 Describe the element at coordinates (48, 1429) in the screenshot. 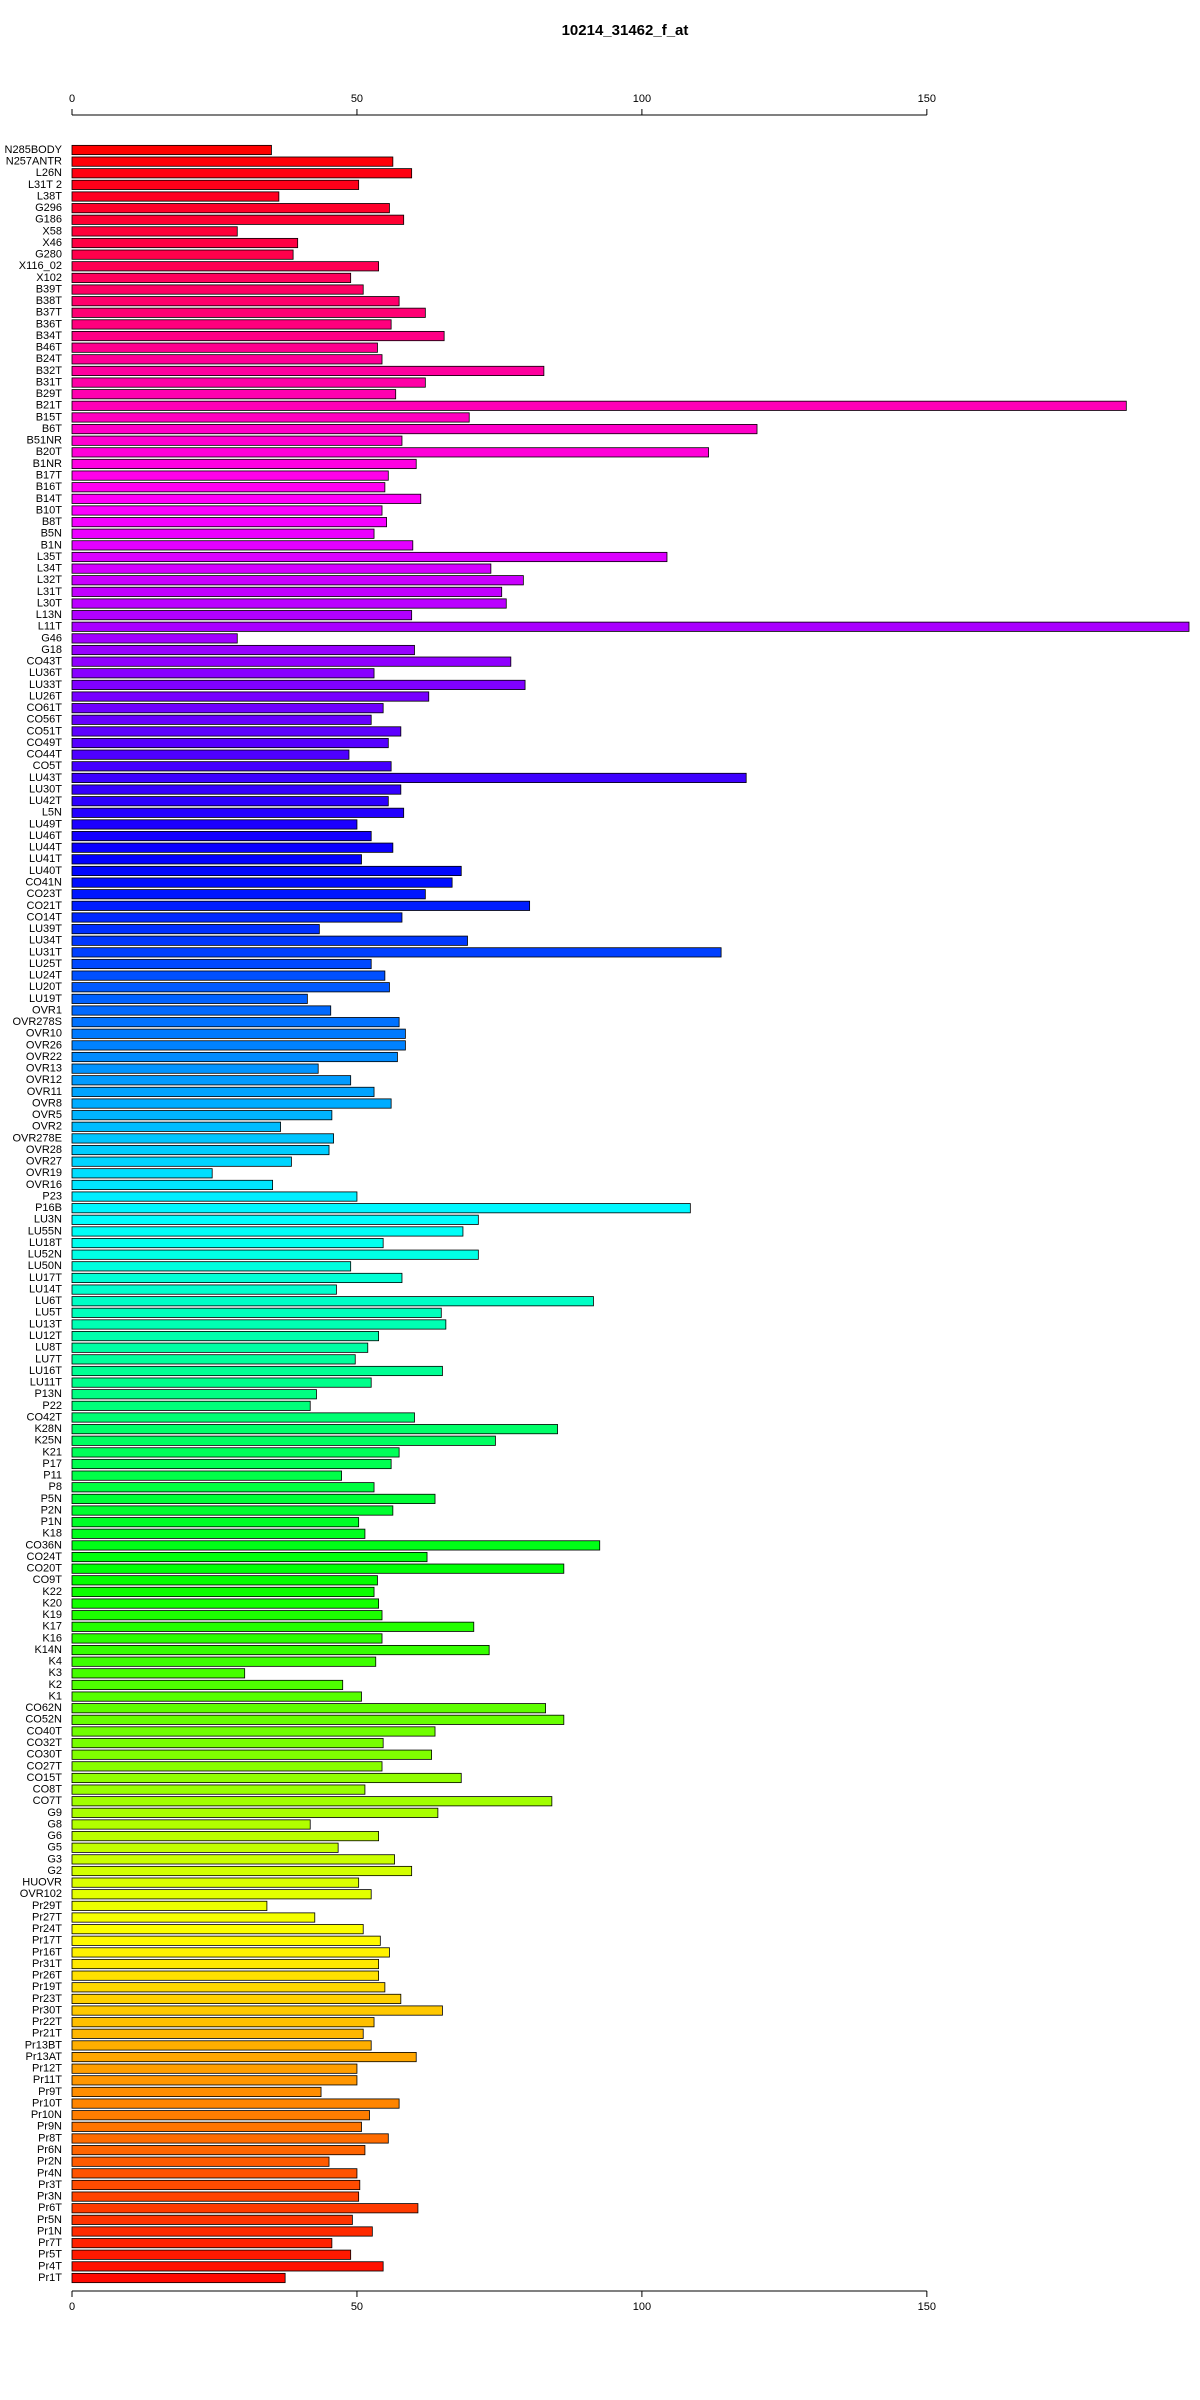

I see `y-tick-label: K28N` at that location.